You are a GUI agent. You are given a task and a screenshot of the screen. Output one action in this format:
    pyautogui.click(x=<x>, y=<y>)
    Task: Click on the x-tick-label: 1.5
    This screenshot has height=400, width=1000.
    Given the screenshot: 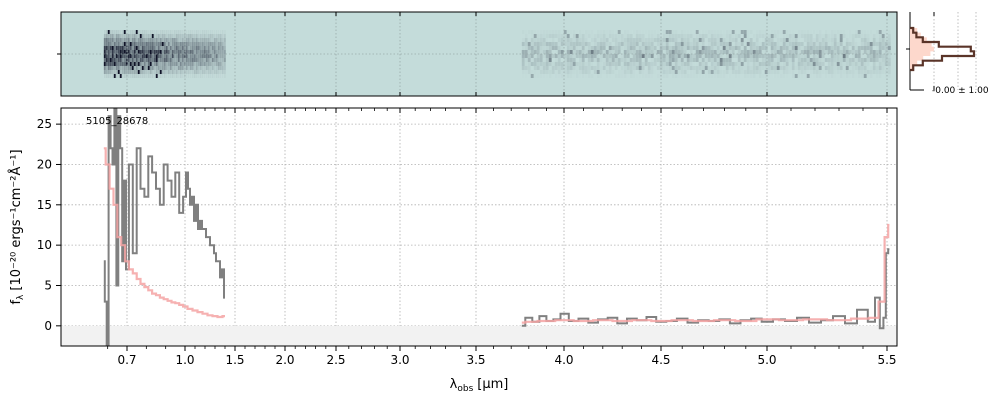 What is the action you would take?
    pyautogui.click(x=234, y=360)
    